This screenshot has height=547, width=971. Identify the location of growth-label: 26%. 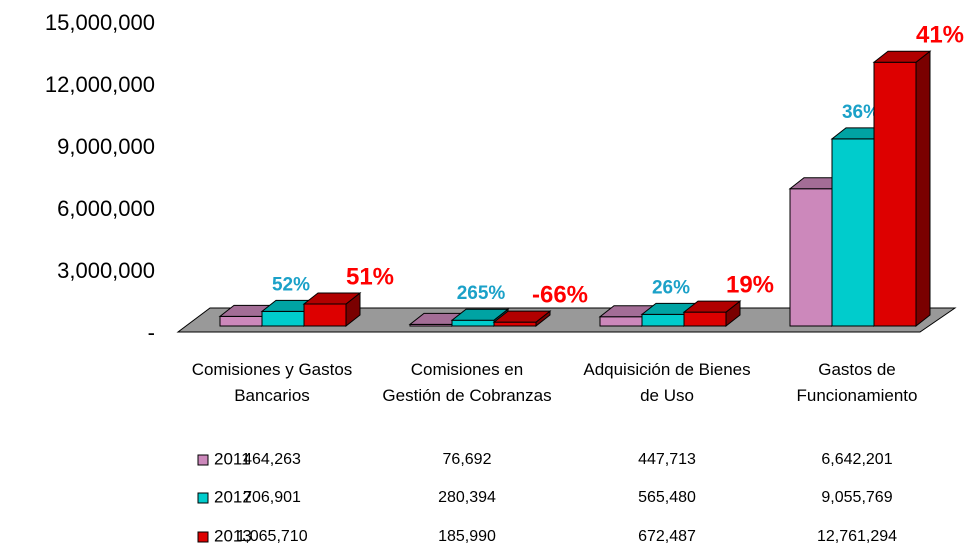
(671, 287).